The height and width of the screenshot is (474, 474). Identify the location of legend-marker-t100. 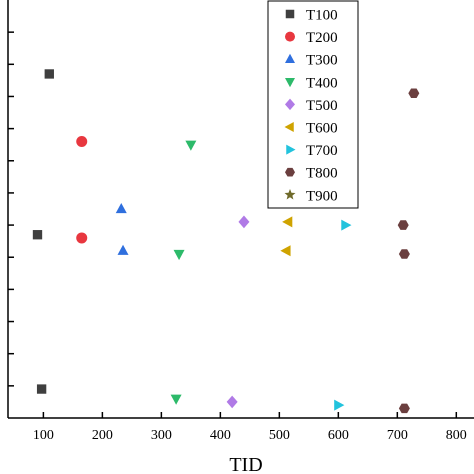
(290, 14).